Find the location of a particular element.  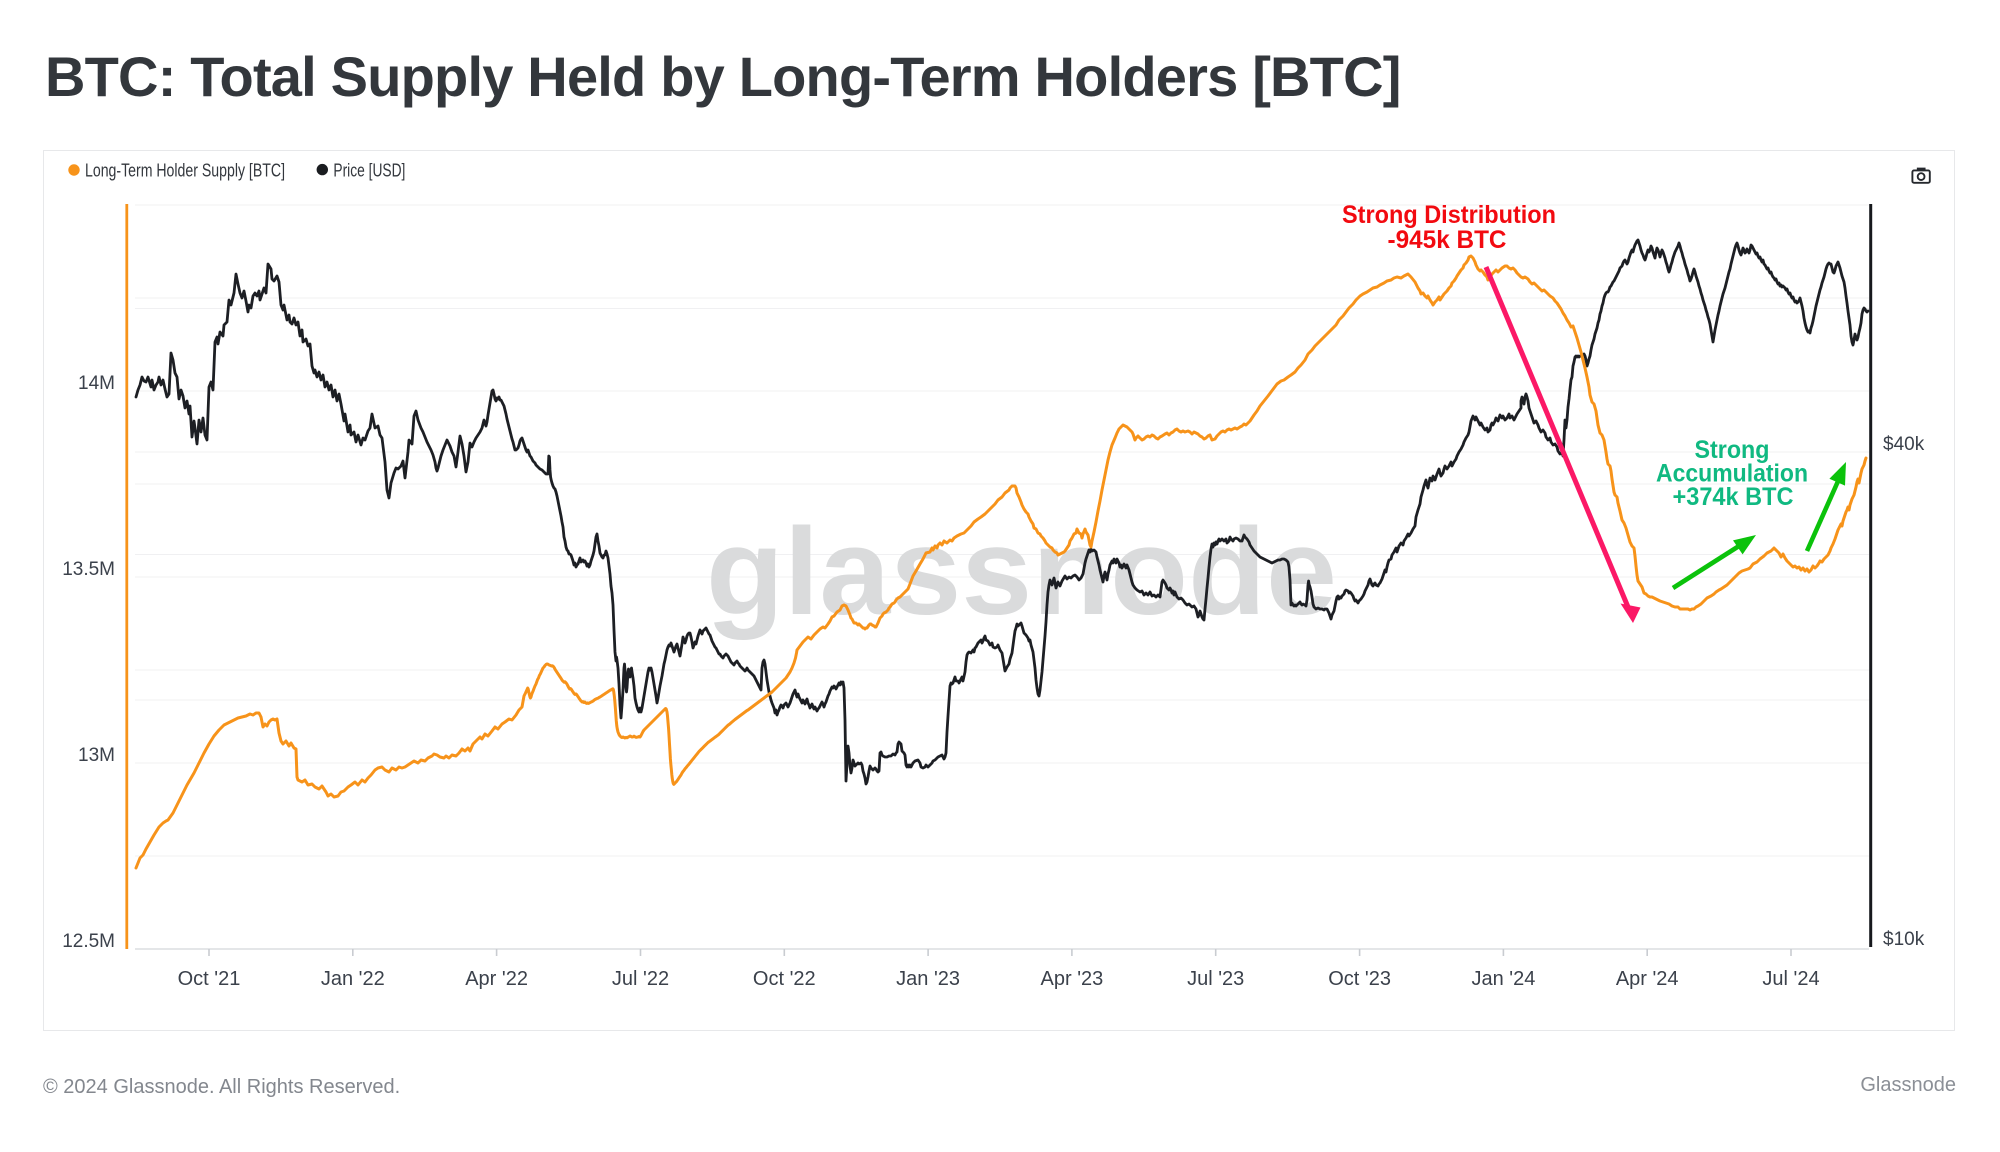

svg-text: $40k is located at coordinates (1904, 444).